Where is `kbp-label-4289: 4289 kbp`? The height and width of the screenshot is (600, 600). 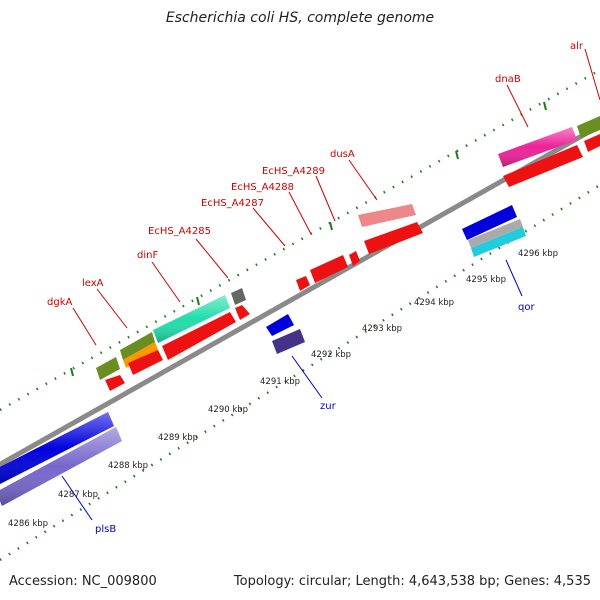 kbp-label-4289: 4289 kbp is located at coordinates (178, 438).